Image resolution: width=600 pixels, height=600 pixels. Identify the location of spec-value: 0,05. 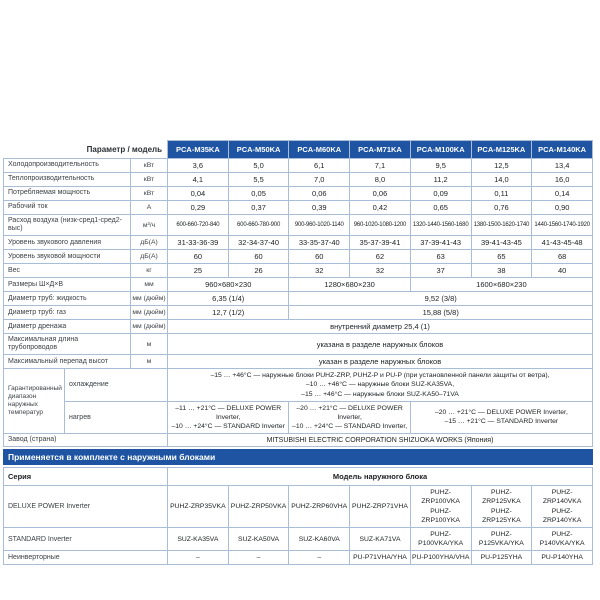
(258, 193).